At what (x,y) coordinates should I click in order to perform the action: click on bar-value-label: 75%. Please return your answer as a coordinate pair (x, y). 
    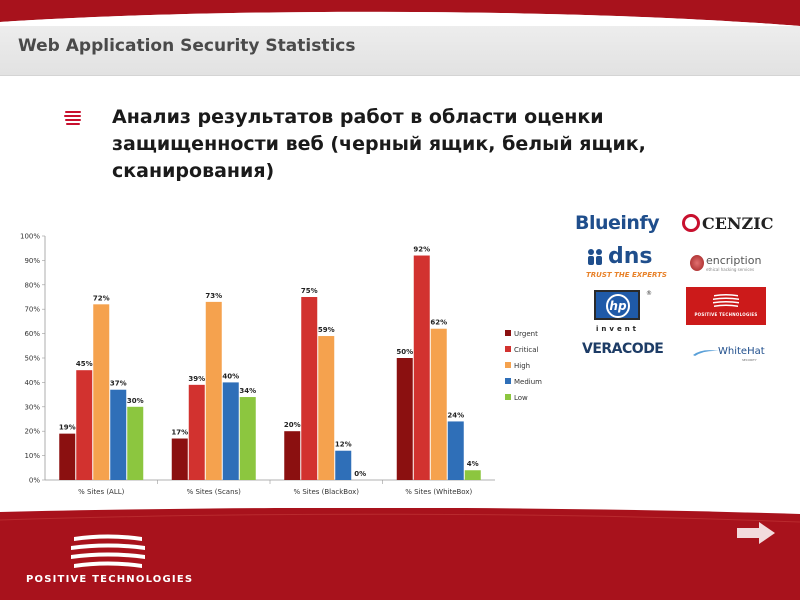
    Looking at the image, I should click on (309, 291).